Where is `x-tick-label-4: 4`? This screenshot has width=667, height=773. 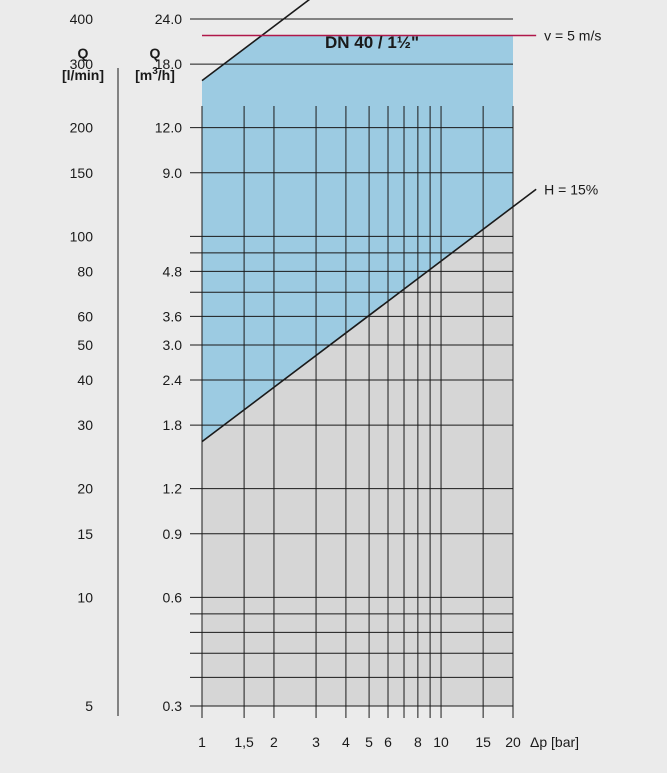
x-tick-label-4: 4 is located at coordinates (346, 742).